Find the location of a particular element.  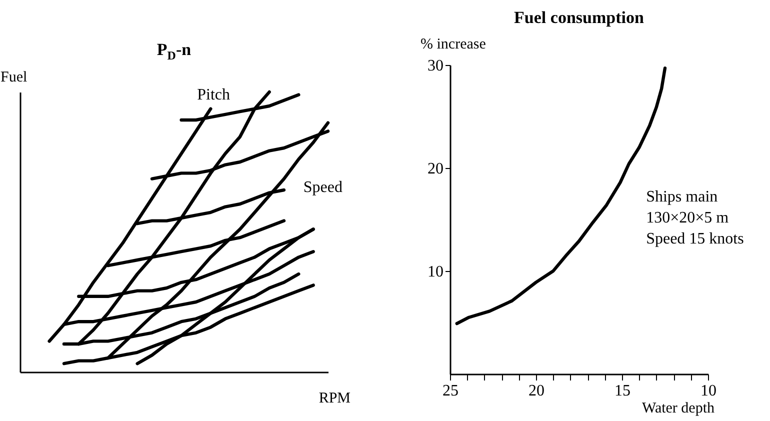

x-tick-label: 20 is located at coordinates (536, 391).